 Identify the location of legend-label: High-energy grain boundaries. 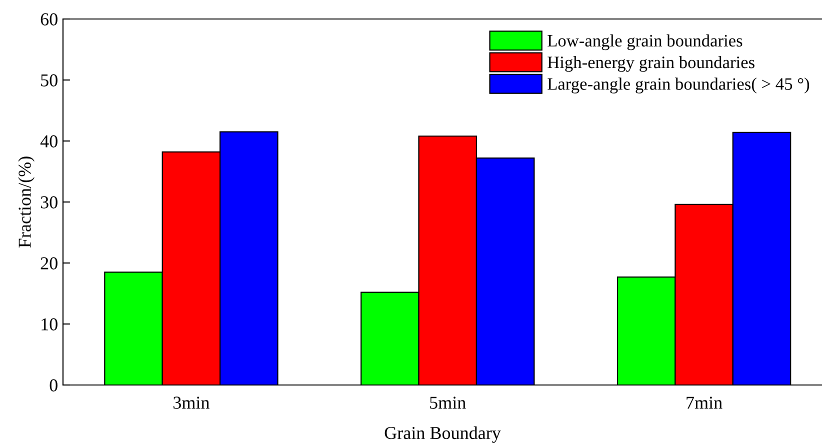
(651, 64).